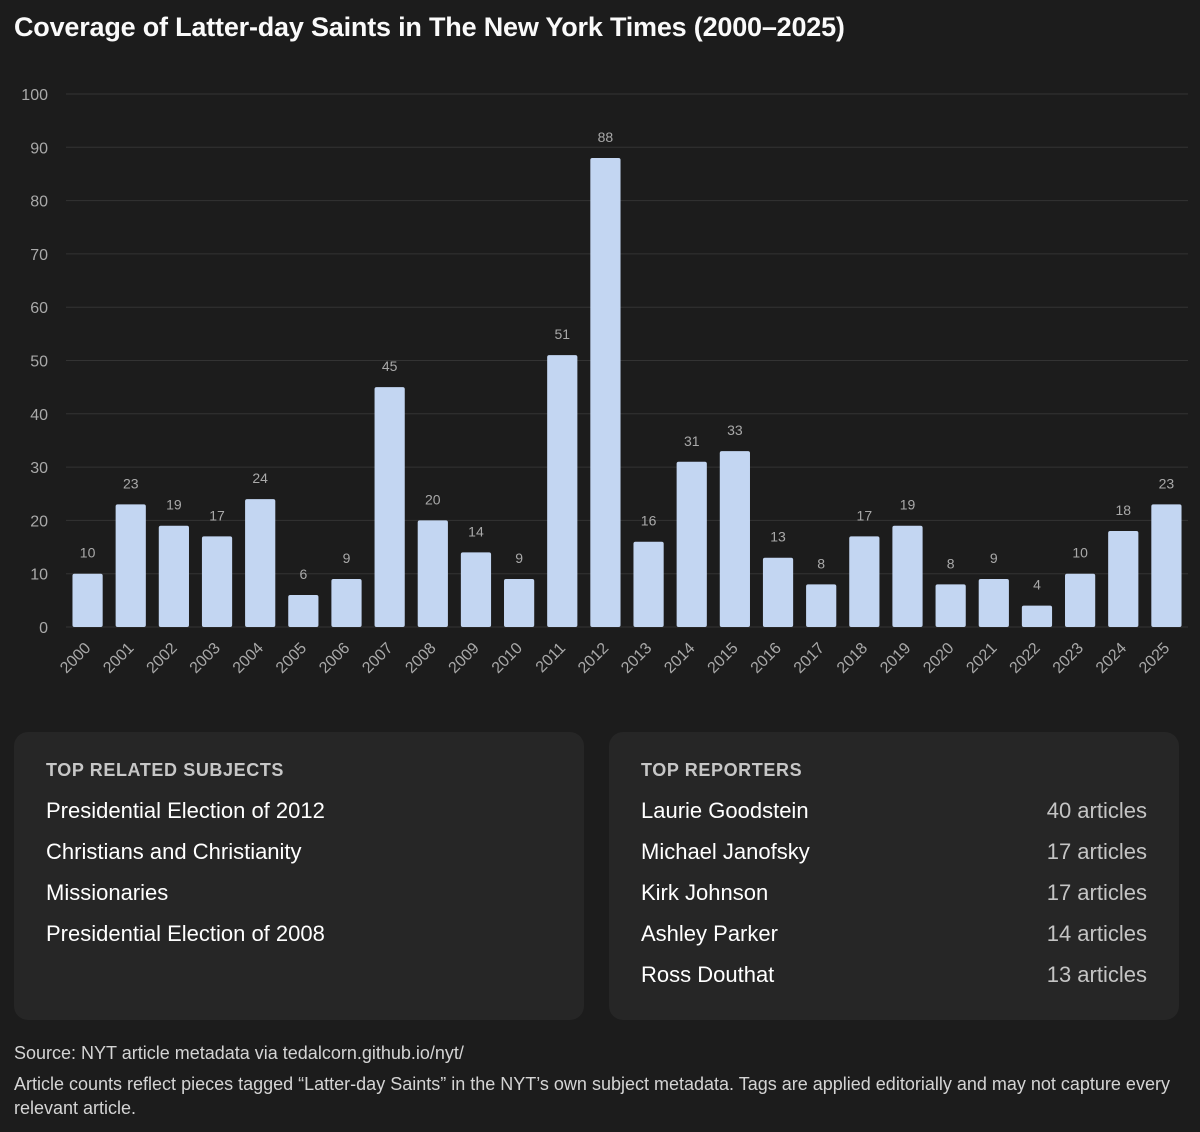  What do you see at coordinates (722, 770) in the screenshot?
I see `top-reporters-heading: TOP REPORTERS` at bounding box center [722, 770].